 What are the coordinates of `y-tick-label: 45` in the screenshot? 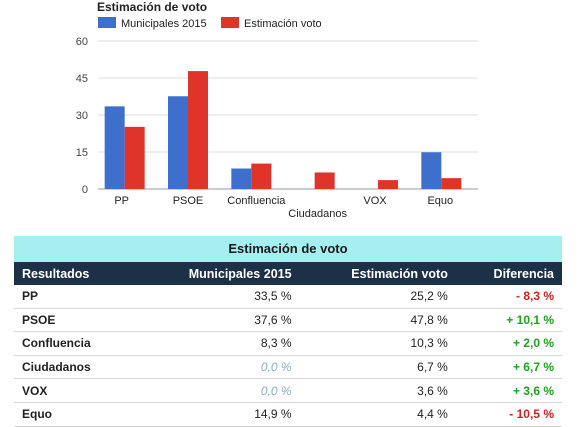 It's located at (82, 79).